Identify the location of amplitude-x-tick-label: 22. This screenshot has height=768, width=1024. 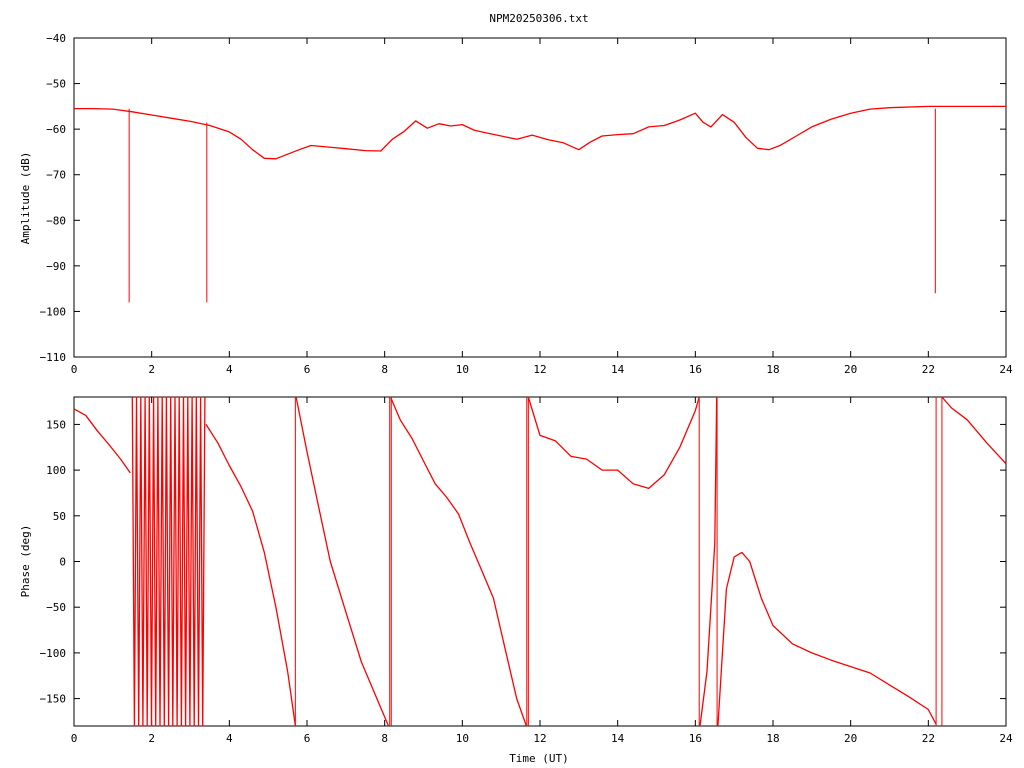
(928, 369).